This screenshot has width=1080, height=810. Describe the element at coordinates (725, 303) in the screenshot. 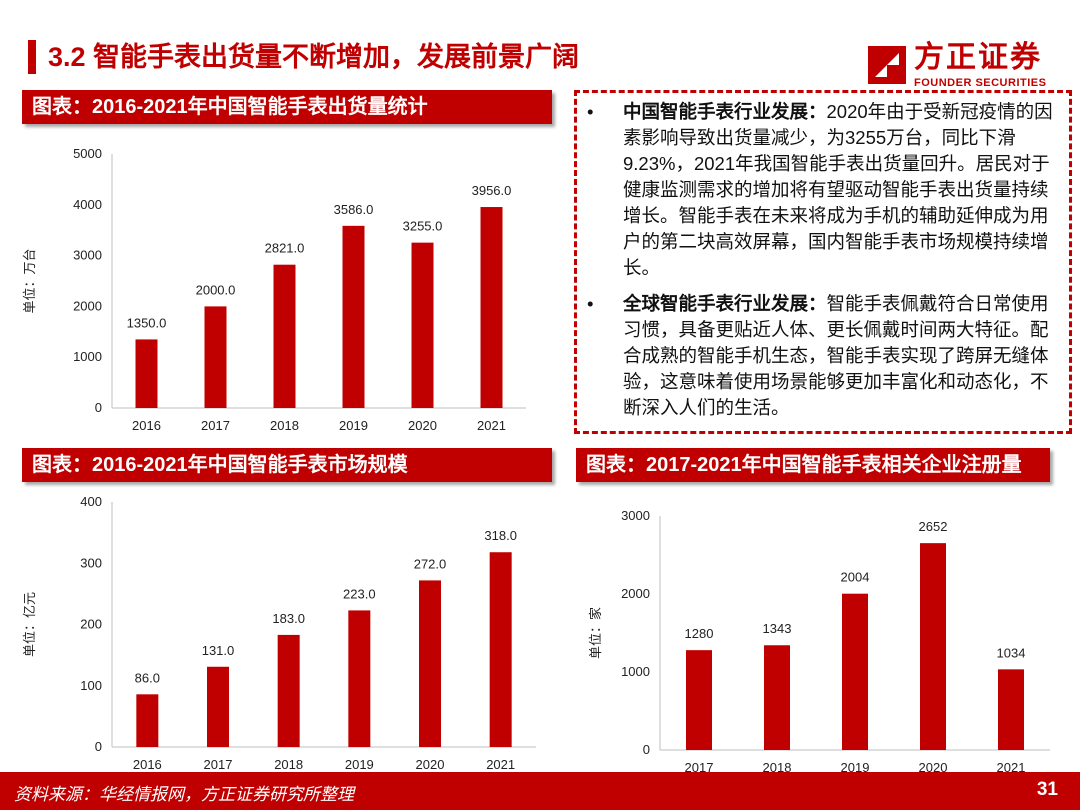

I see `bullet-heading: 全球智能手表行业发展：` at that location.